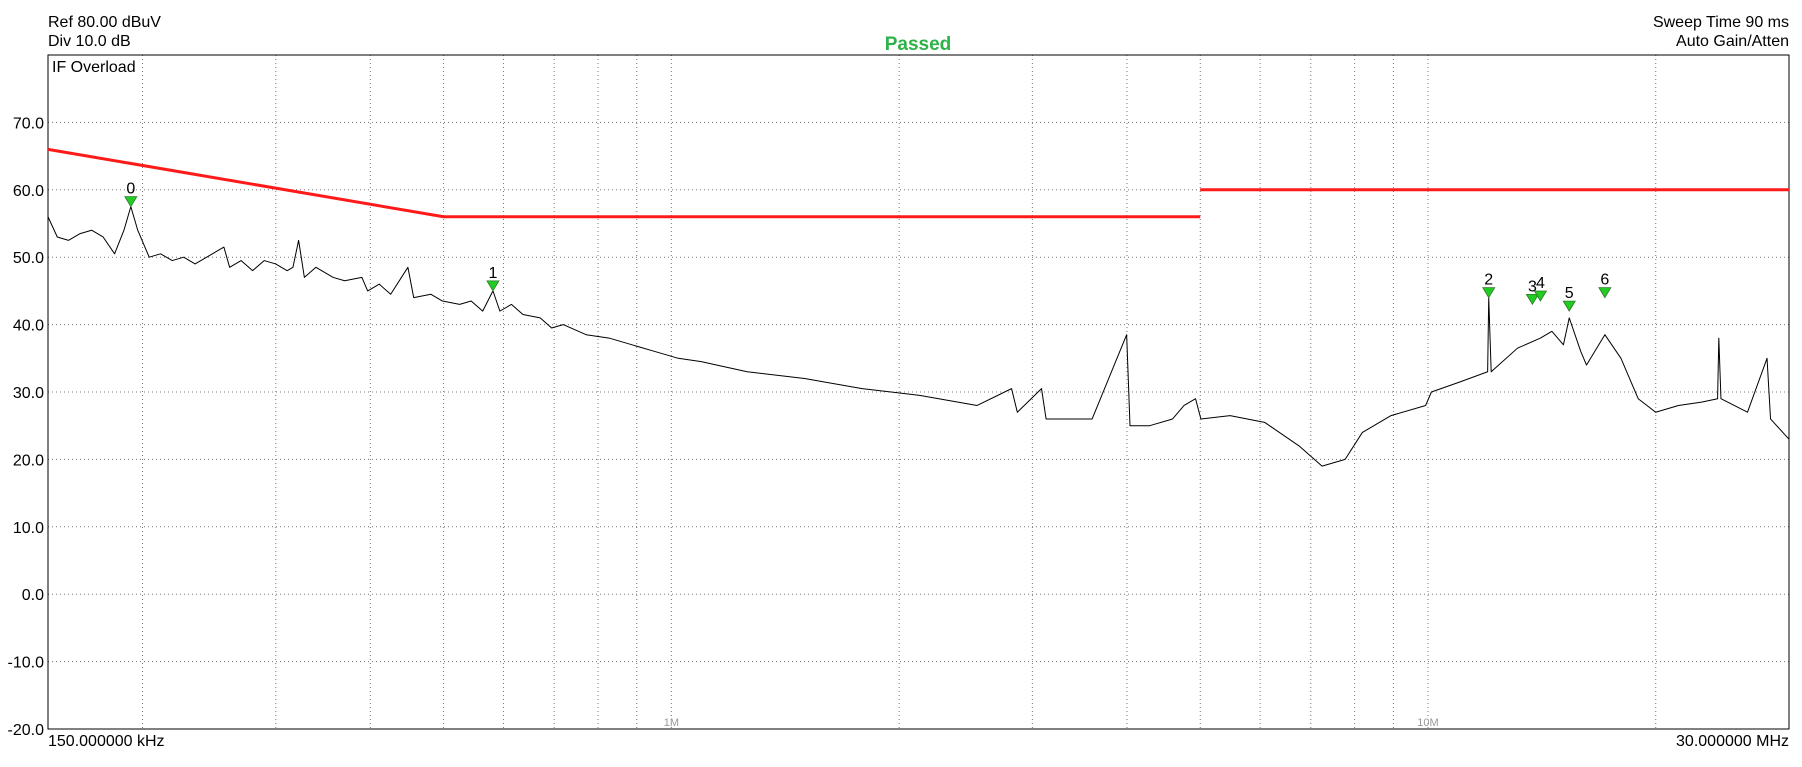  What do you see at coordinates (1732, 41) in the screenshot?
I see `gain-atten: Auto Gain/Atten` at bounding box center [1732, 41].